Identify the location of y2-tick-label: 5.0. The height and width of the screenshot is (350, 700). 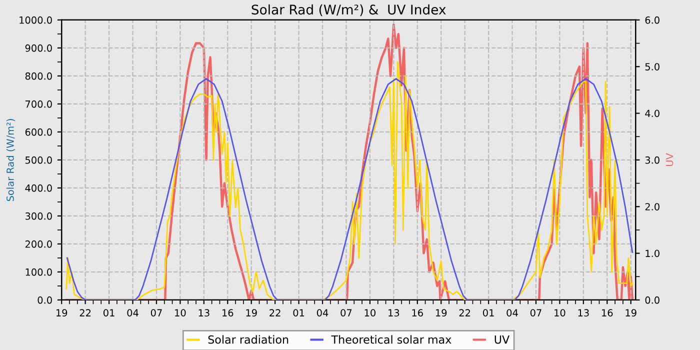
(652, 66).